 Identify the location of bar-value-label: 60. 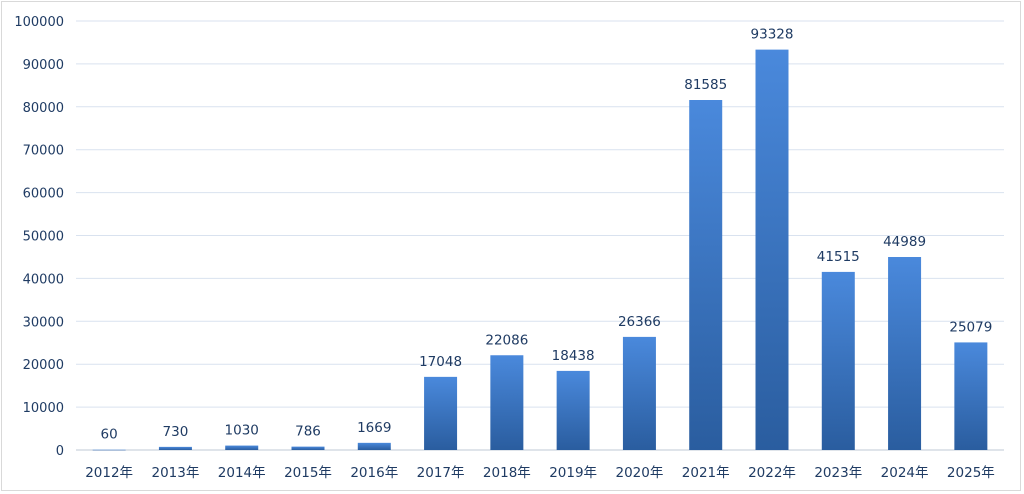
(109, 435).